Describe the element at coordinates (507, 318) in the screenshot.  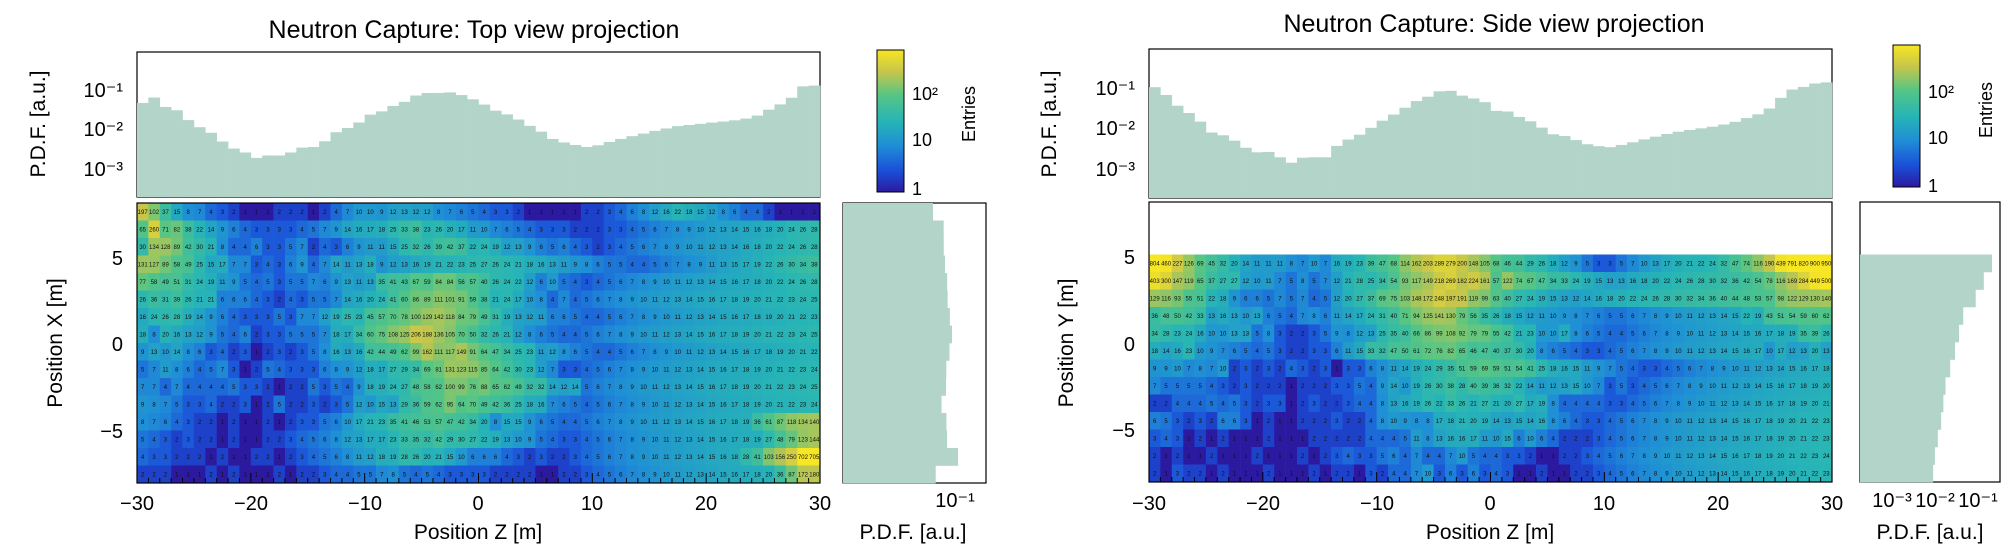
I see `heatmap-cell-value: 19` at that location.